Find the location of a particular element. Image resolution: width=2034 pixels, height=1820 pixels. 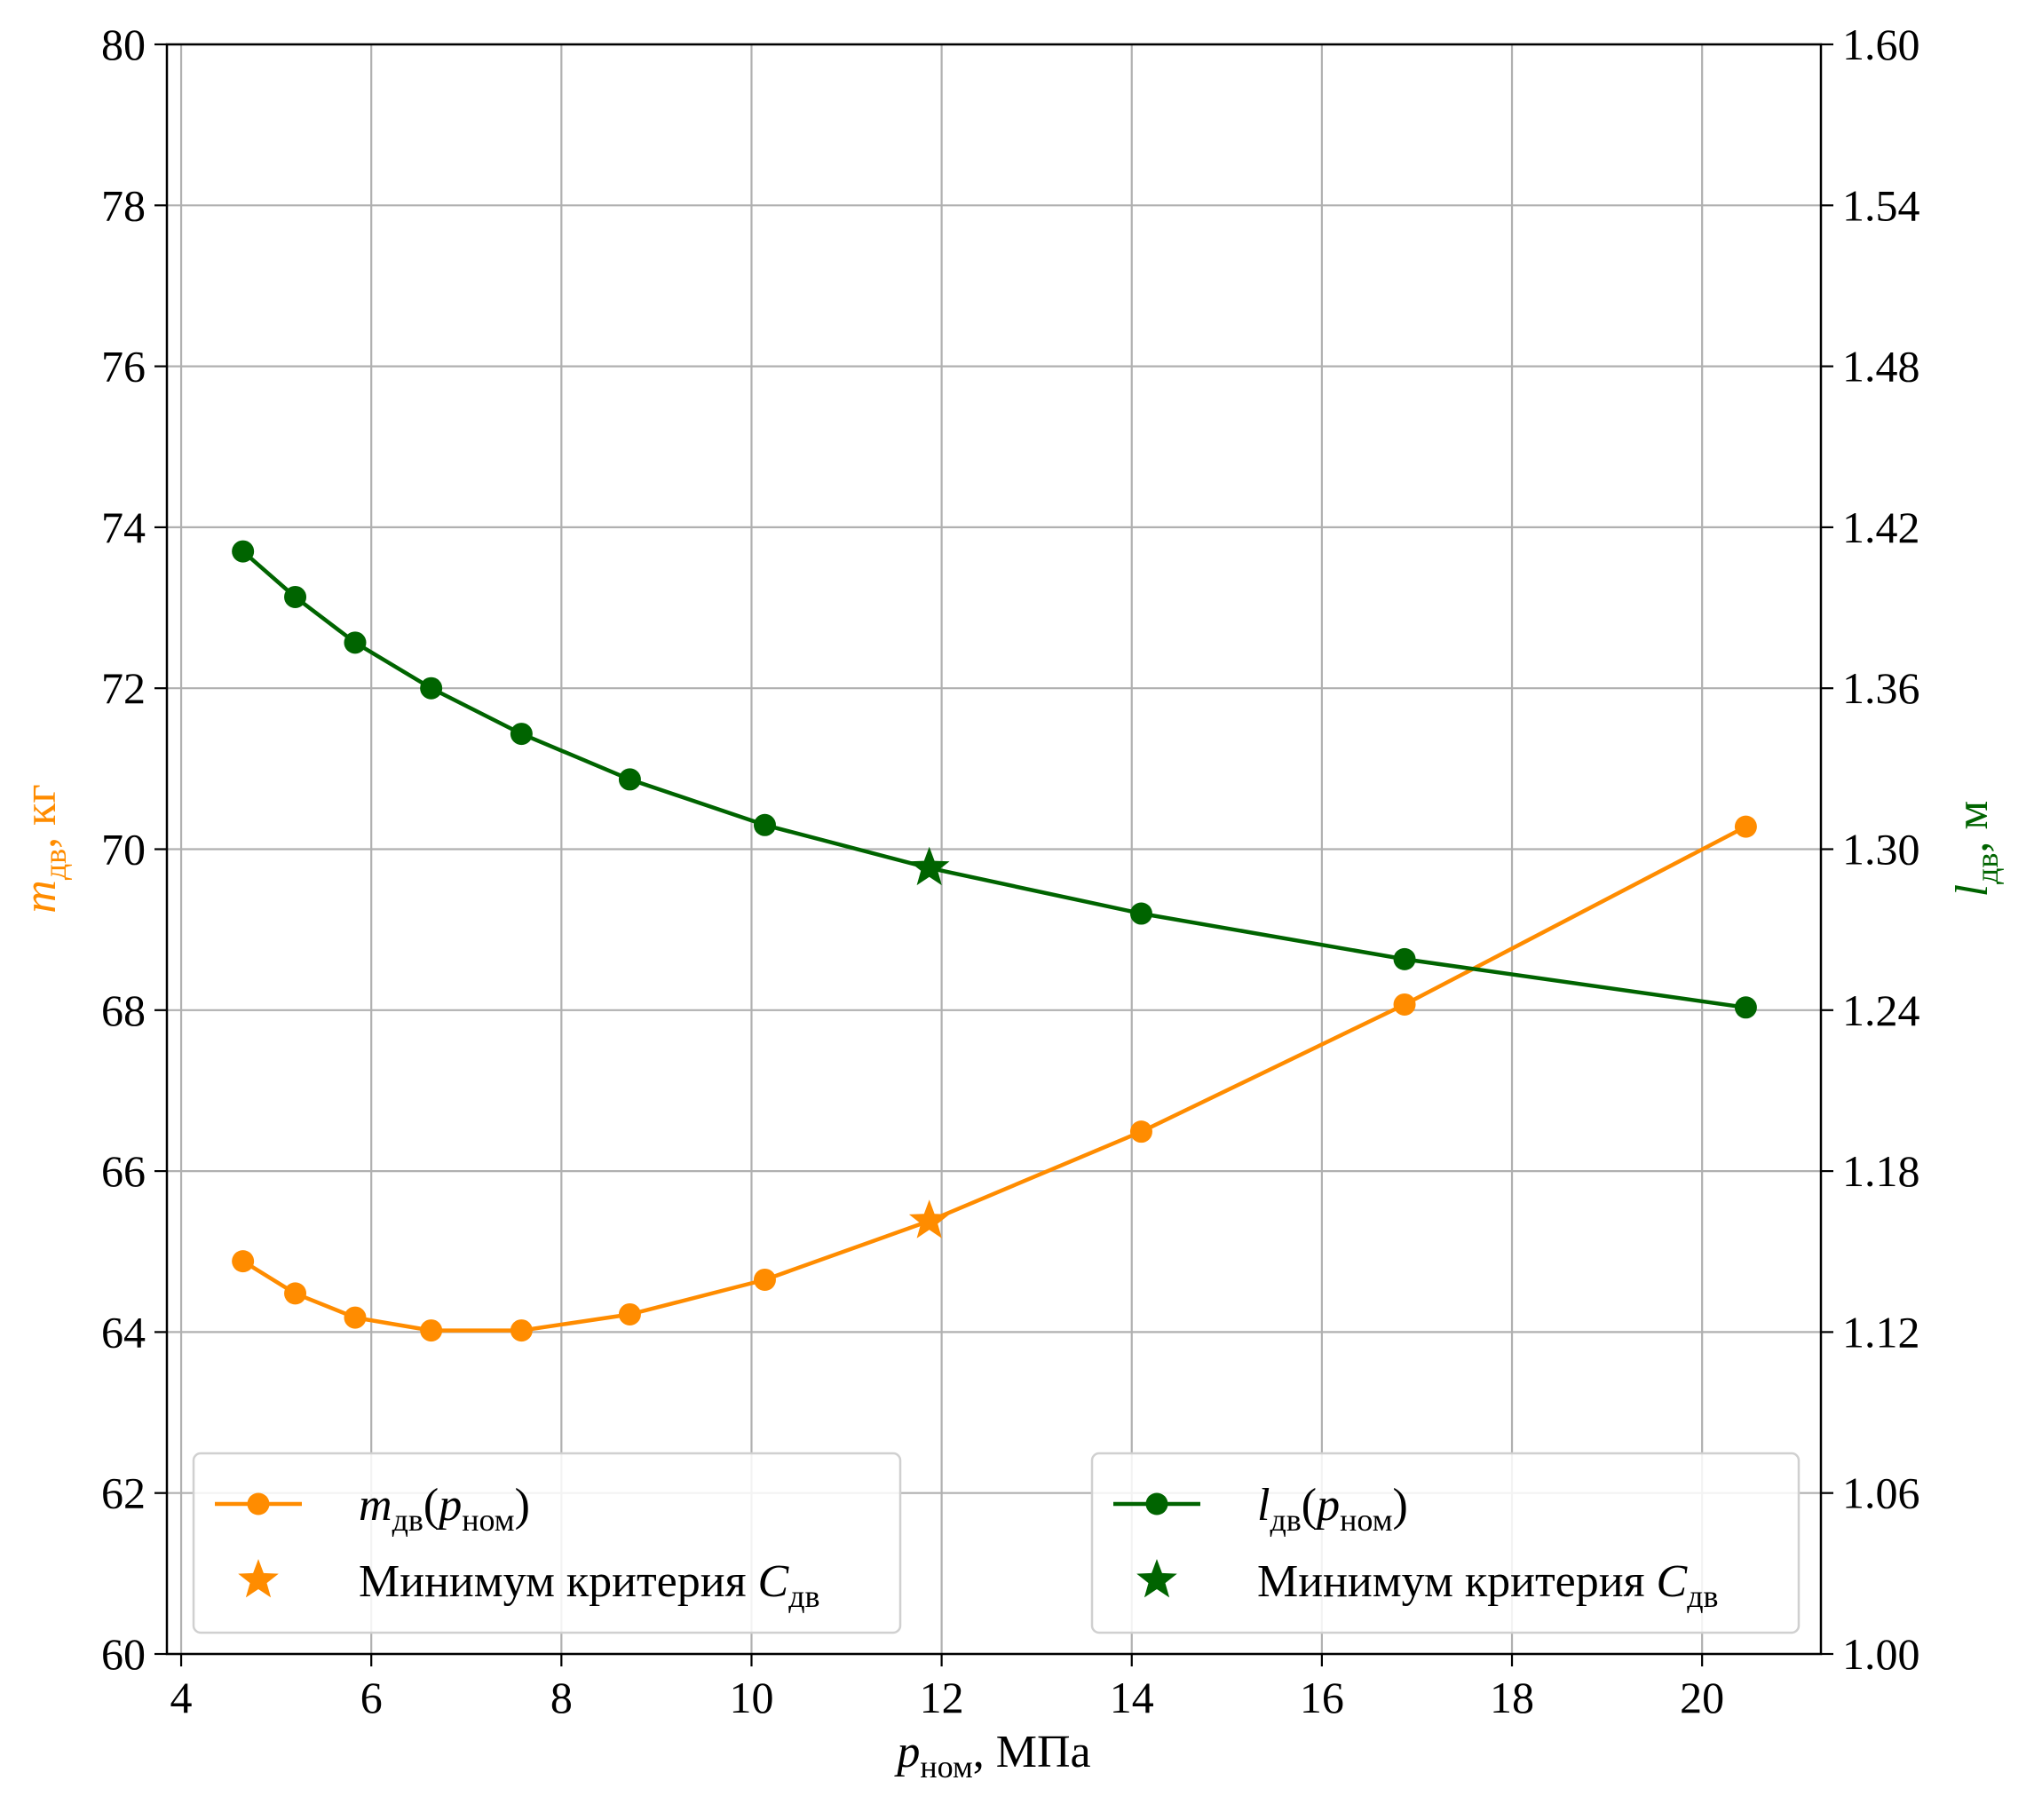

x-tick-label: 6 is located at coordinates (371, 1697).